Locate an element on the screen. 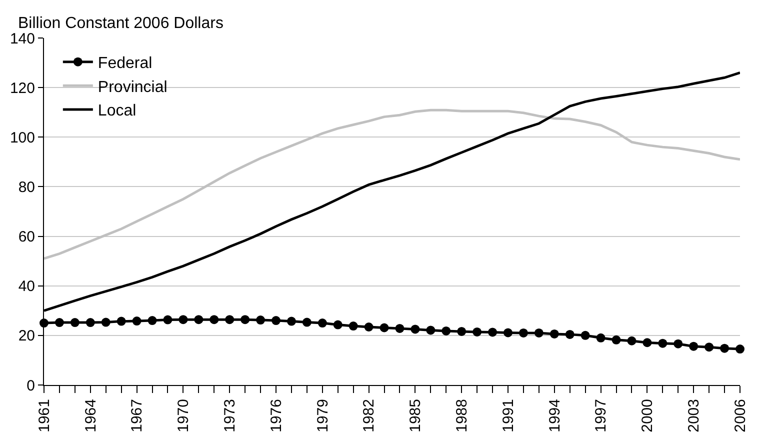  legend-label: Federal is located at coordinates (125, 63).